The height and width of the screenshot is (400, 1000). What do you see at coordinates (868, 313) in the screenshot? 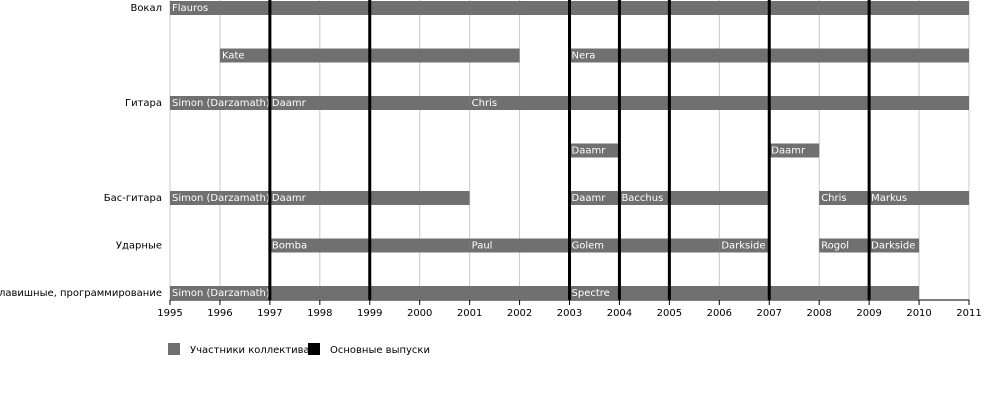
I see `x-tick-label: 2009` at bounding box center [868, 313].